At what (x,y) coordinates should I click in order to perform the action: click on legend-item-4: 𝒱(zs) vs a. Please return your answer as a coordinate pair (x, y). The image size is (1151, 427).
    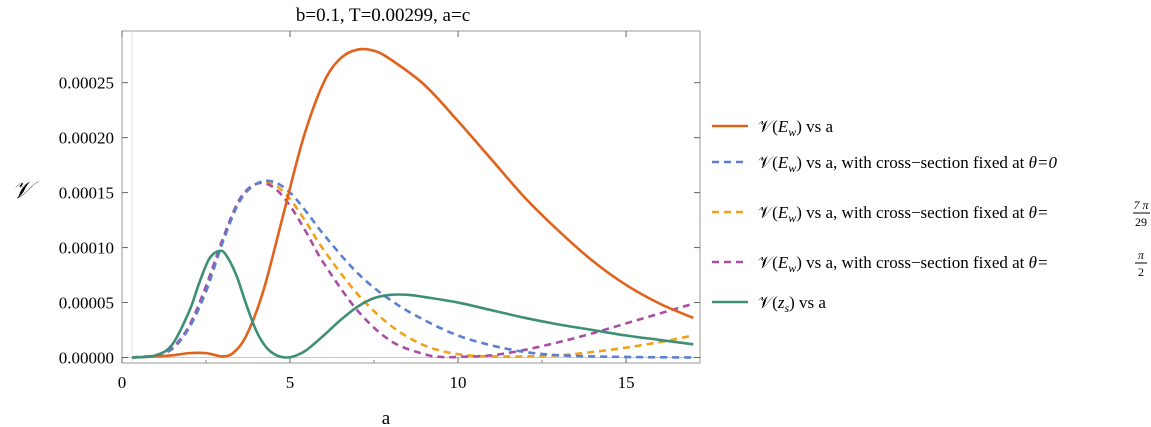
    Looking at the image, I should click on (769, 304).